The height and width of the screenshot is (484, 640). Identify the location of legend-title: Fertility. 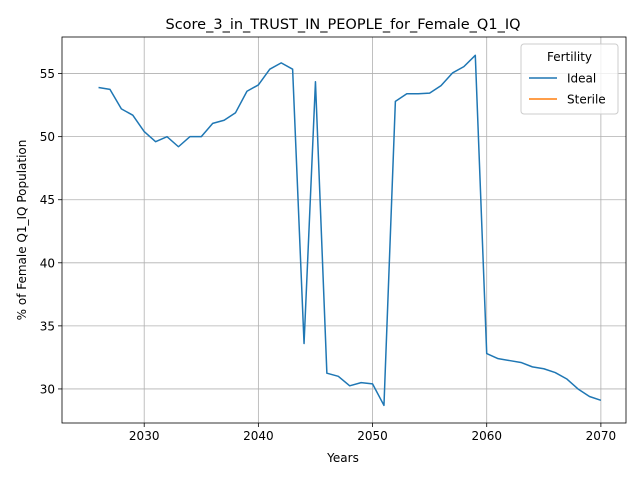
(569, 57).